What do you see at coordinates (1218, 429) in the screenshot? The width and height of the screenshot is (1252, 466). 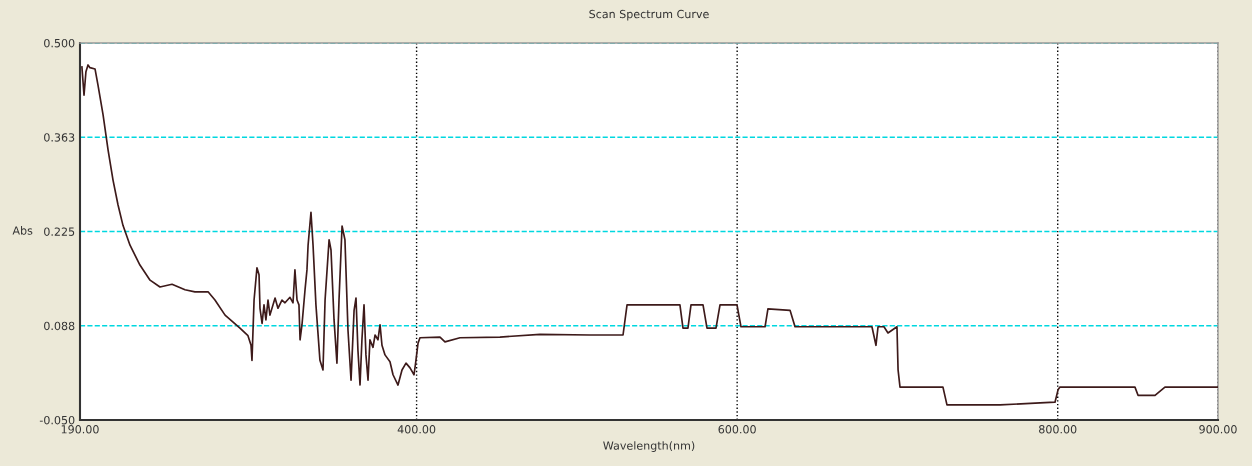 I see `x-tick-label: 900.00` at bounding box center [1218, 429].